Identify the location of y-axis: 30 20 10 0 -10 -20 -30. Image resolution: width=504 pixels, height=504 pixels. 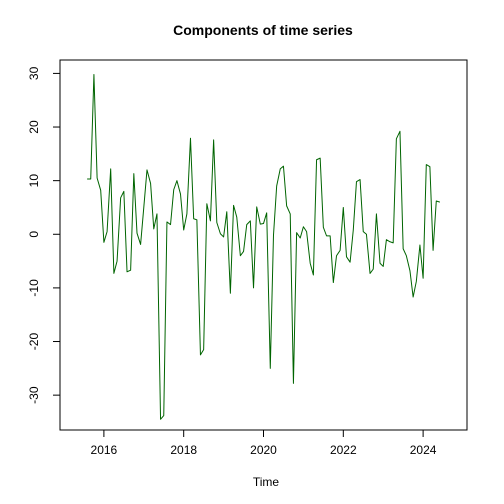
(43, 234).